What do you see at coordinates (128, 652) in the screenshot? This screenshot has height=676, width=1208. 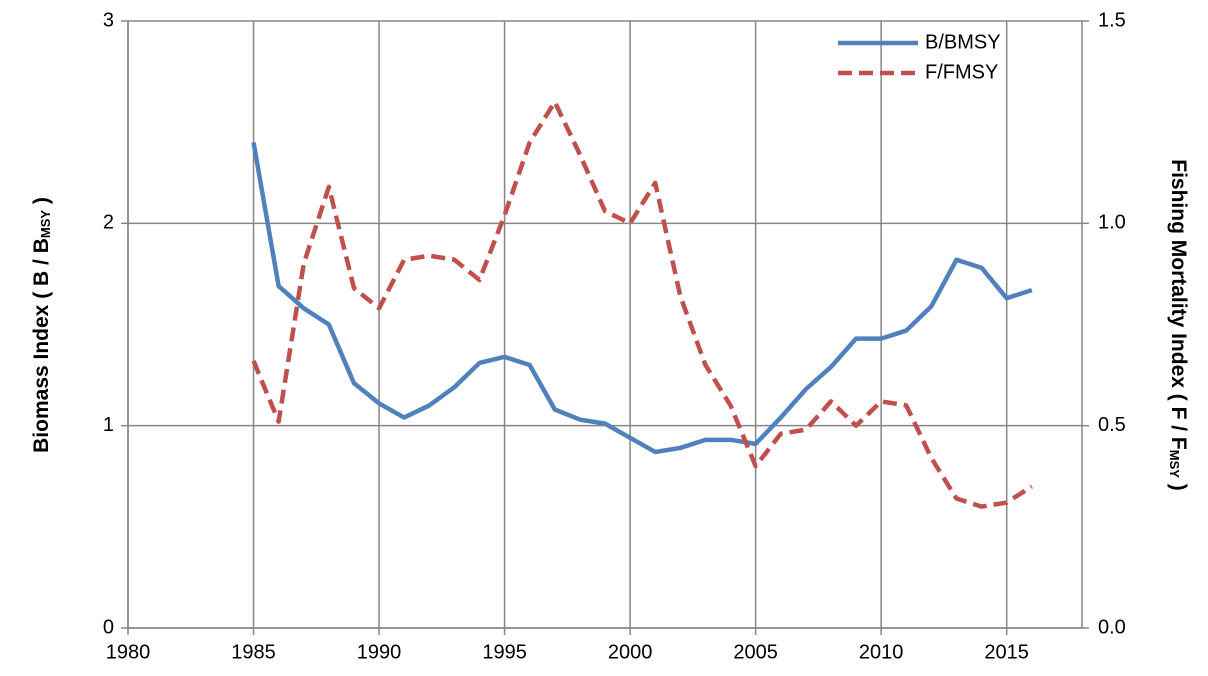 I see `x-tick-label: 1980` at bounding box center [128, 652].